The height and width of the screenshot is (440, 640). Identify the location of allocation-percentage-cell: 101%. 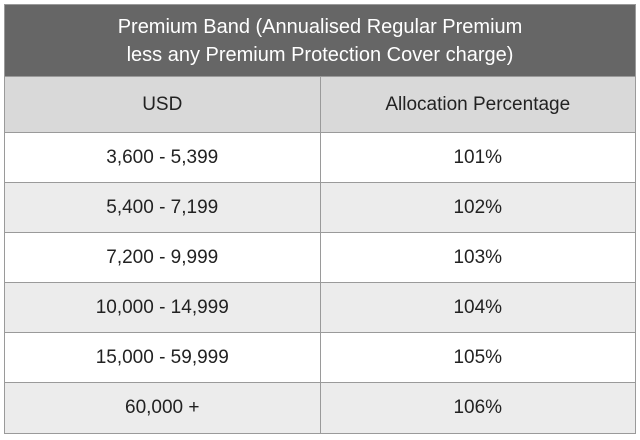
(478, 157).